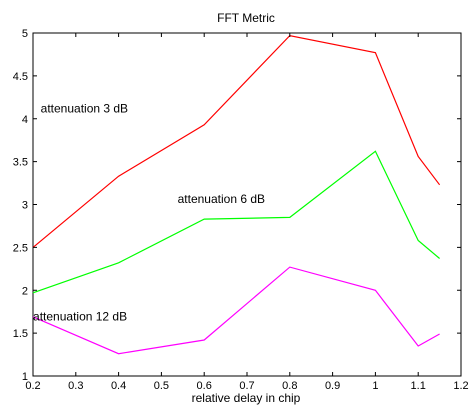 The width and height of the screenshot is (474, 412). Describe the element at coordinates (32, 386) in the screenshot. I see `x-tick-label: 0.2` at that location.